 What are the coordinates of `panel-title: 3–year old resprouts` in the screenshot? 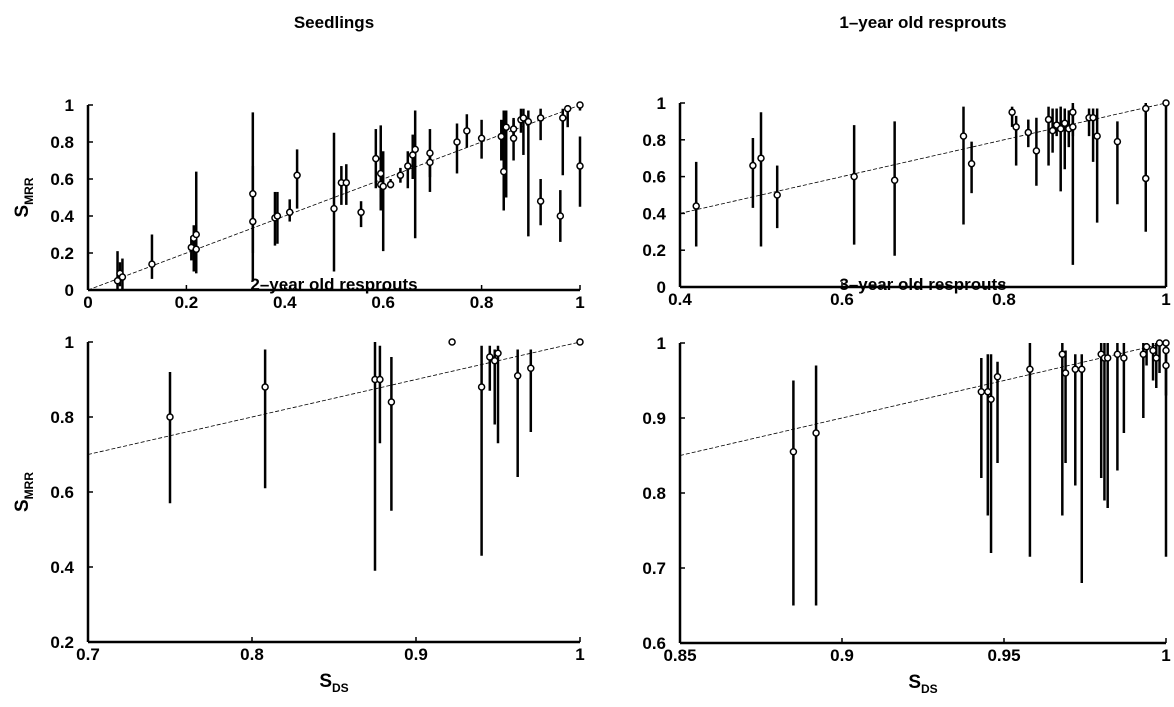 It's located at (922, 284).